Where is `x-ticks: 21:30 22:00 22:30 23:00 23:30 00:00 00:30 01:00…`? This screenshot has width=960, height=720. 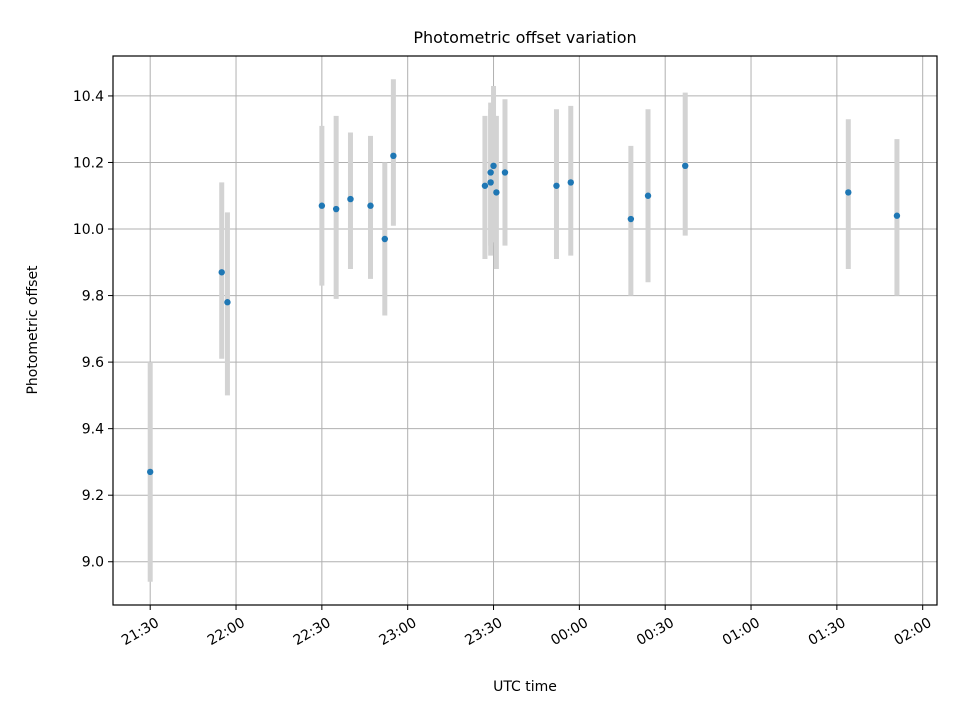 x-ticks: 21:30 22:00 22:30 23:00 23:30 00:00 00:30 01:00… is located at coordinates (526, 627).